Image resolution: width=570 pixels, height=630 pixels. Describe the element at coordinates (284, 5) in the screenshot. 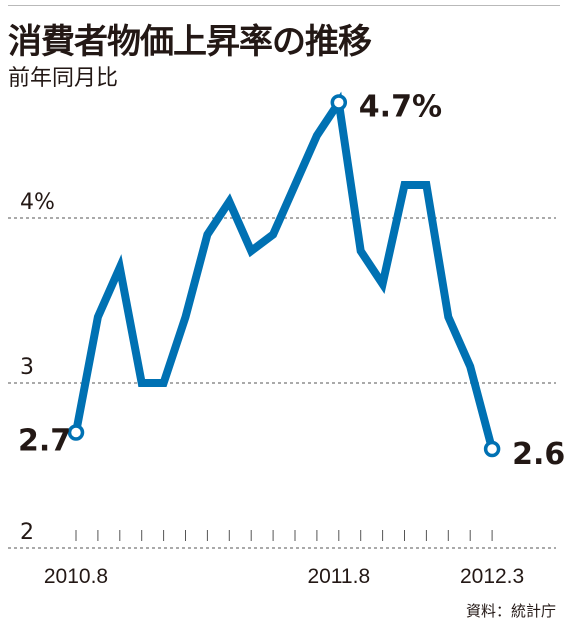

I see `top-rule` at that location.